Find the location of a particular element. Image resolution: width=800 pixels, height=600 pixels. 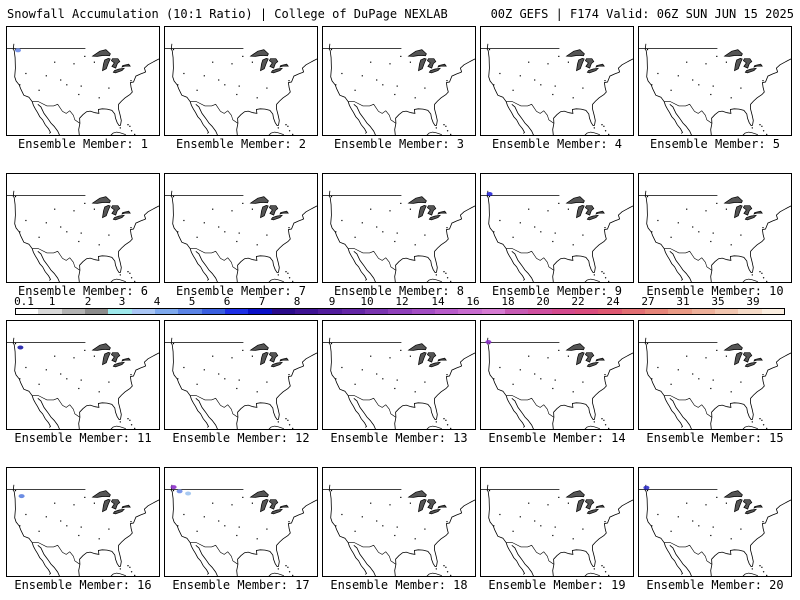

colorbar-tick-label: 24 is located at coordinates (613, 301).